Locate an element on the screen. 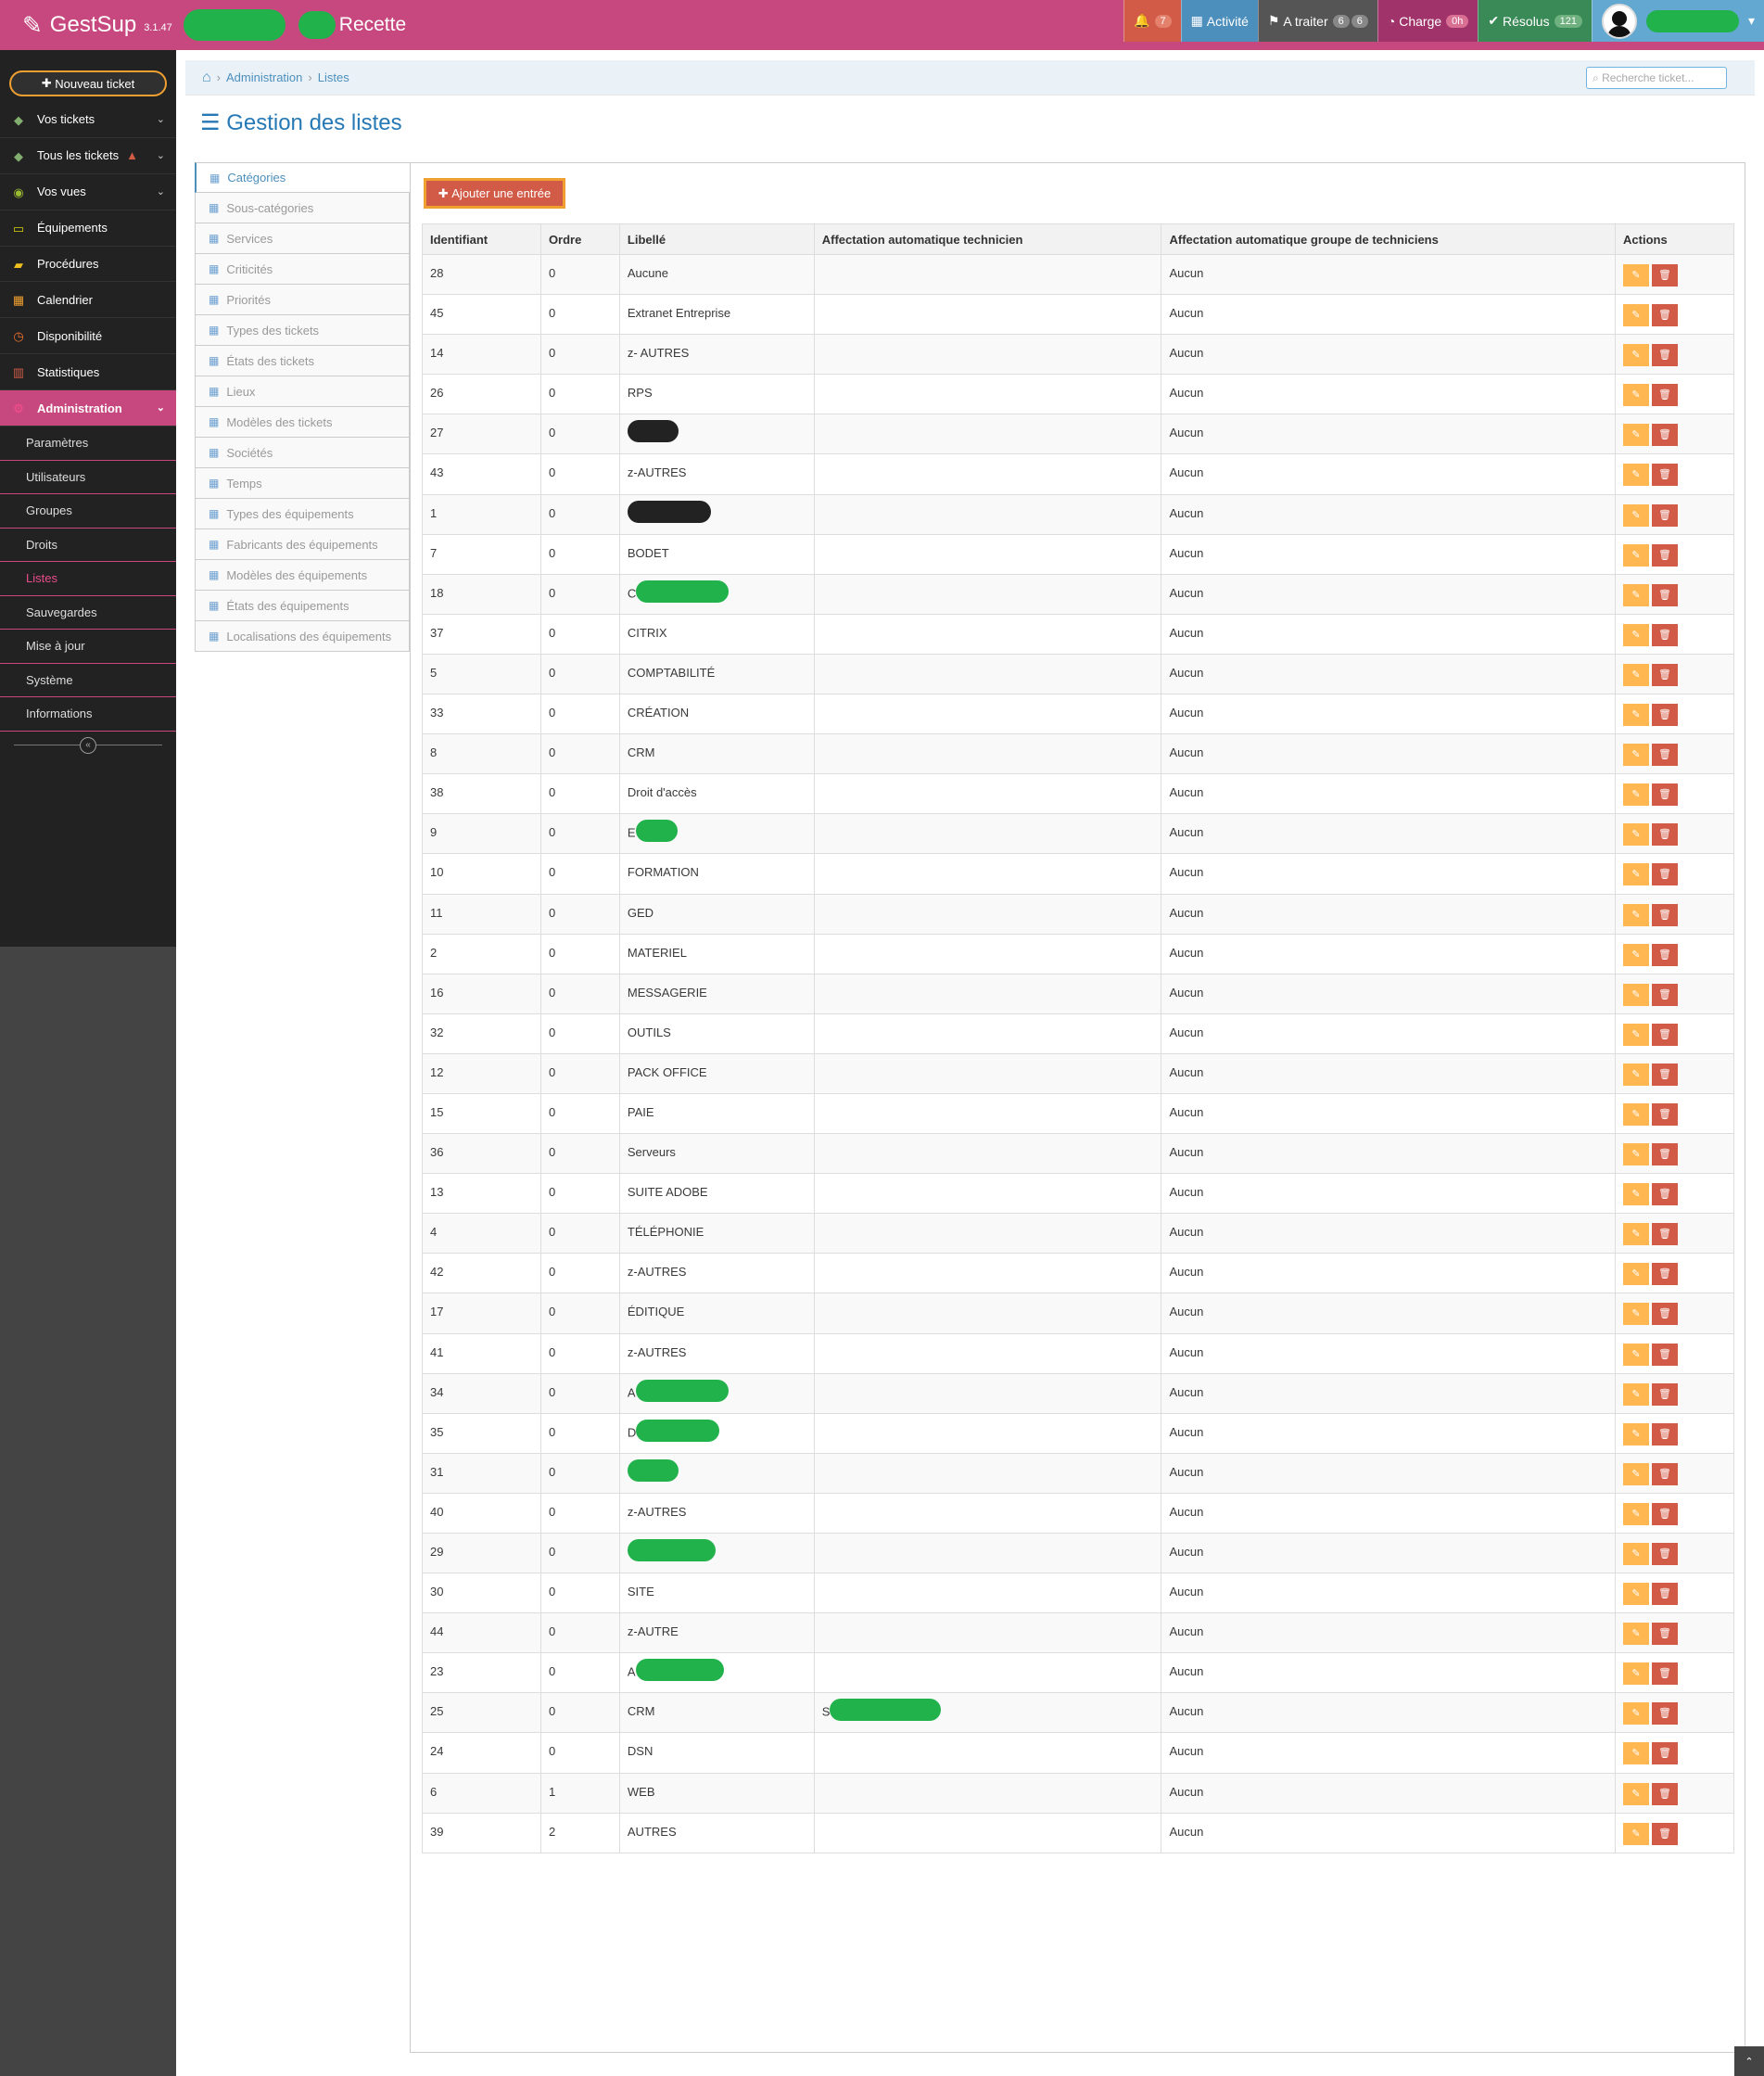  sidebar-sub-system: Système is located at coordinates (88, 680).